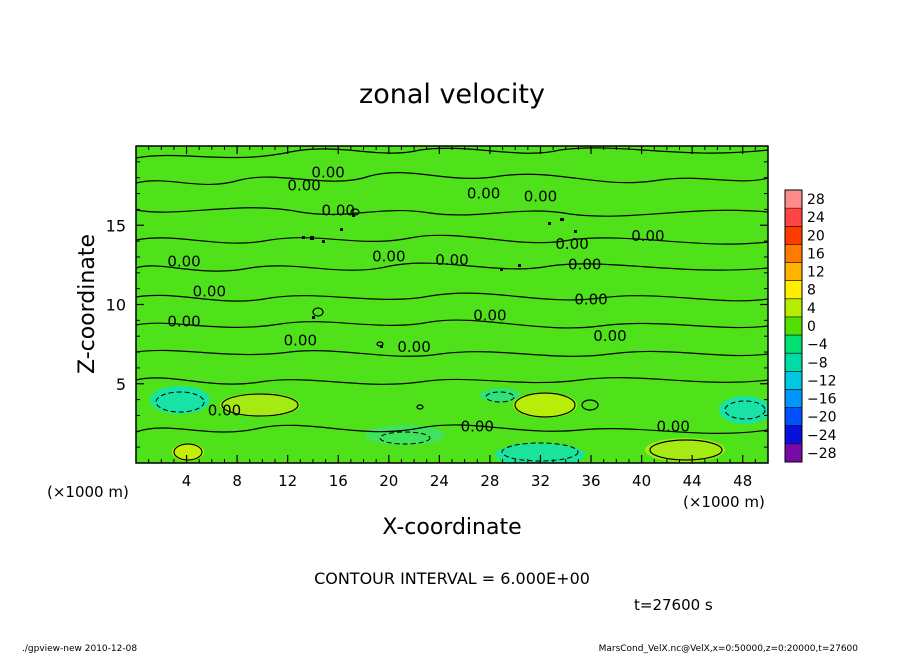 The height and width of the screenshot is (654, 904). What do you see at coordinates (489, 481) in the screenshot?
I see `x-tick-label: 28` at bounding box center [489, 481].